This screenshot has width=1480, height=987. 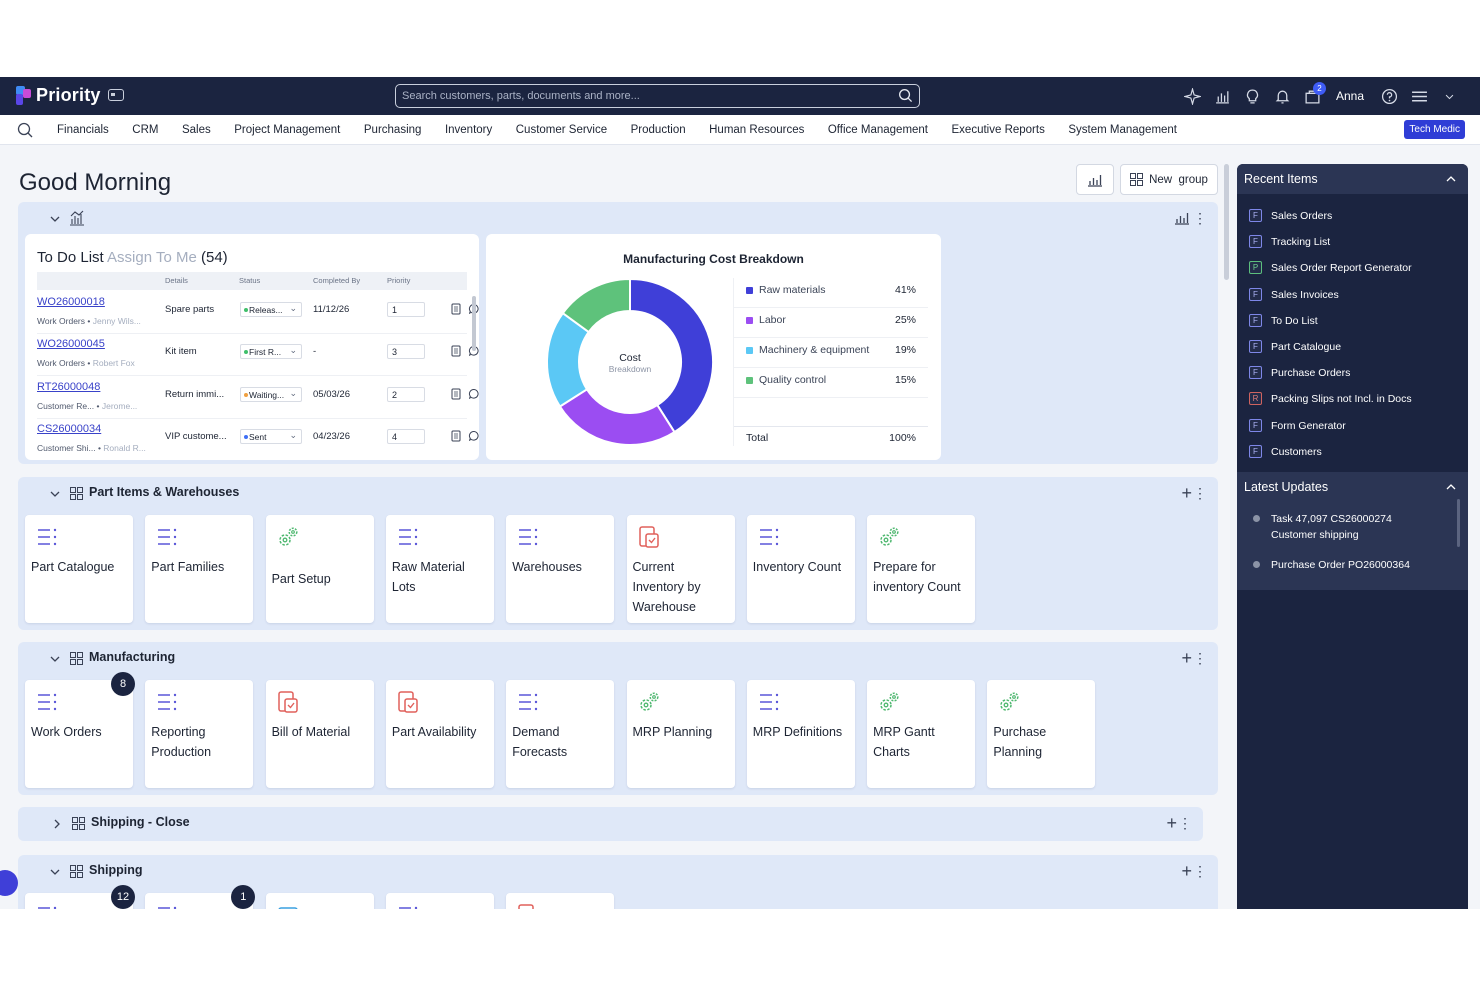 I want to click on tile: MRP Definitions, so click(x=800, y=734).